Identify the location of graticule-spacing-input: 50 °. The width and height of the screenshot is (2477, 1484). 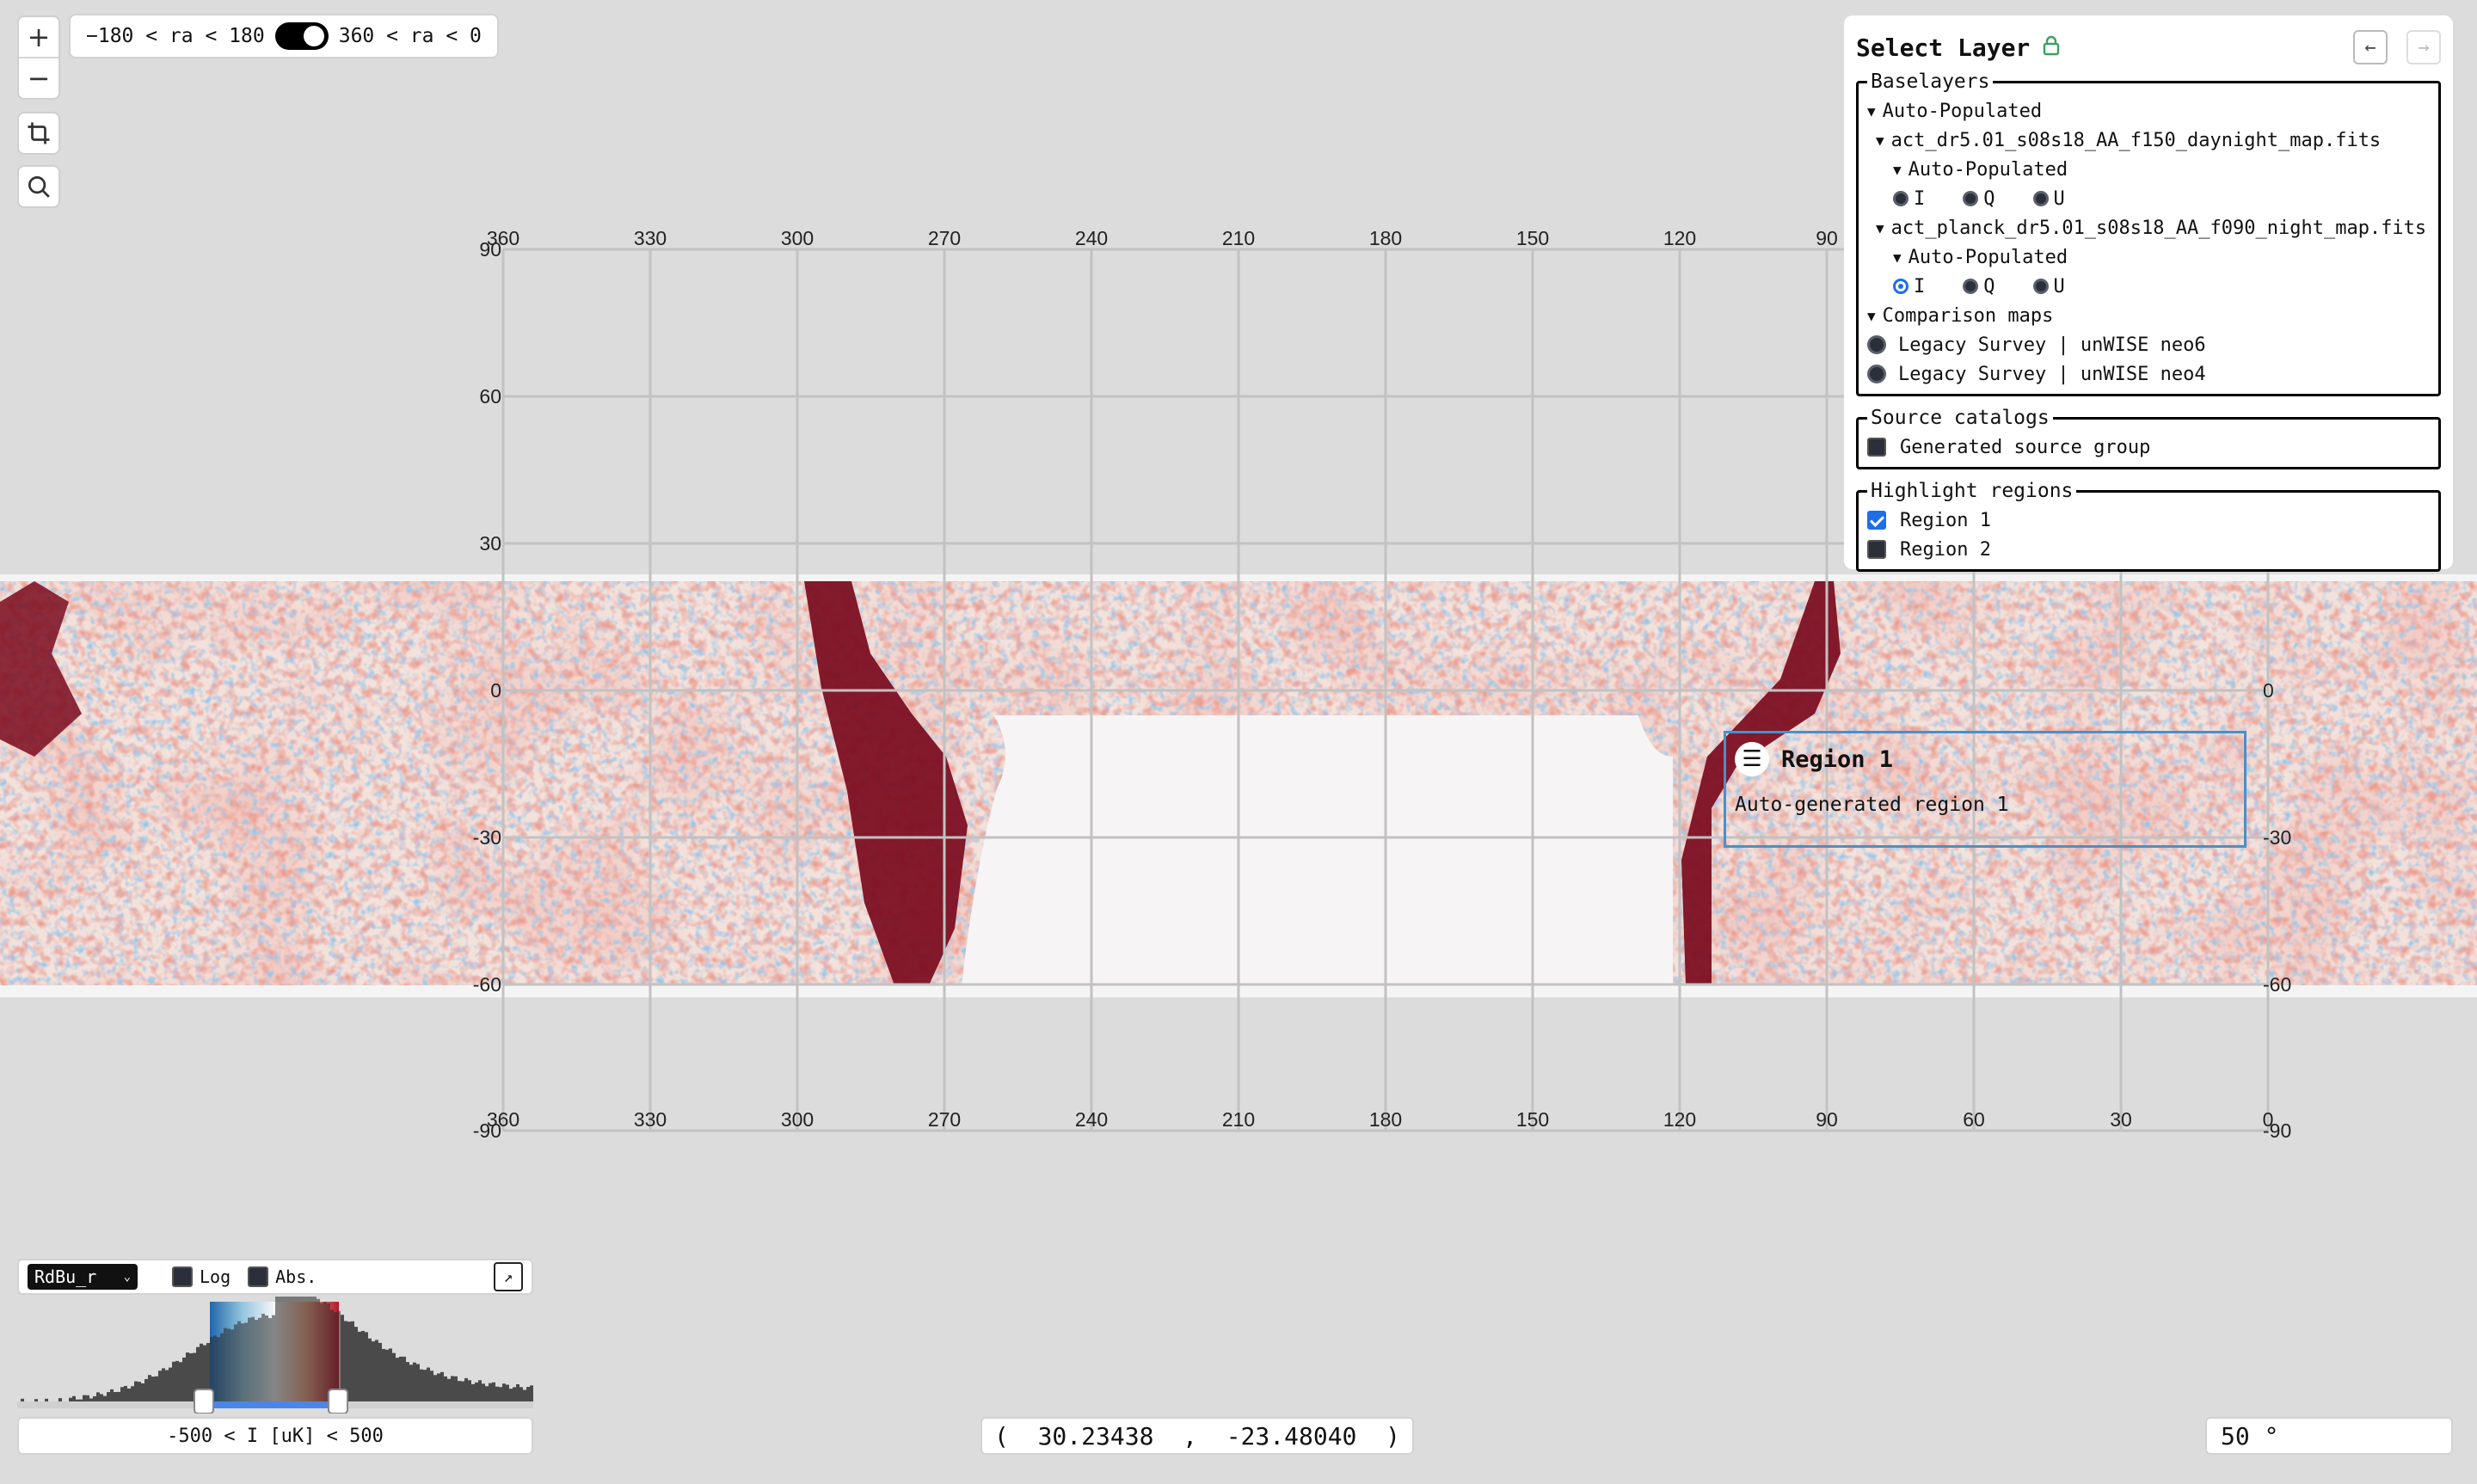
(2329, 1436).